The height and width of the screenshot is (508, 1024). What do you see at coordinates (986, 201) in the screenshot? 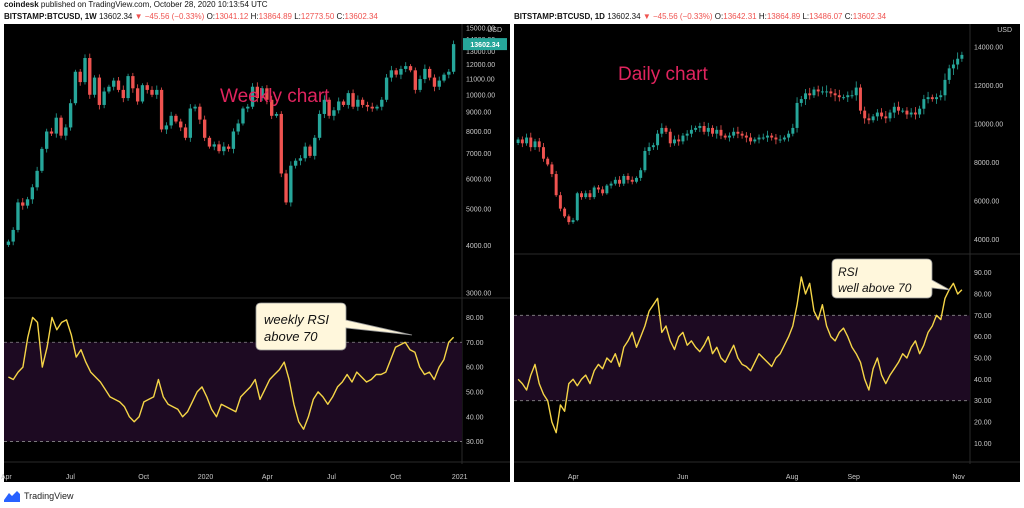
I see `daily-price-tick-label: 6000.00` at bounding box center [986, 201].